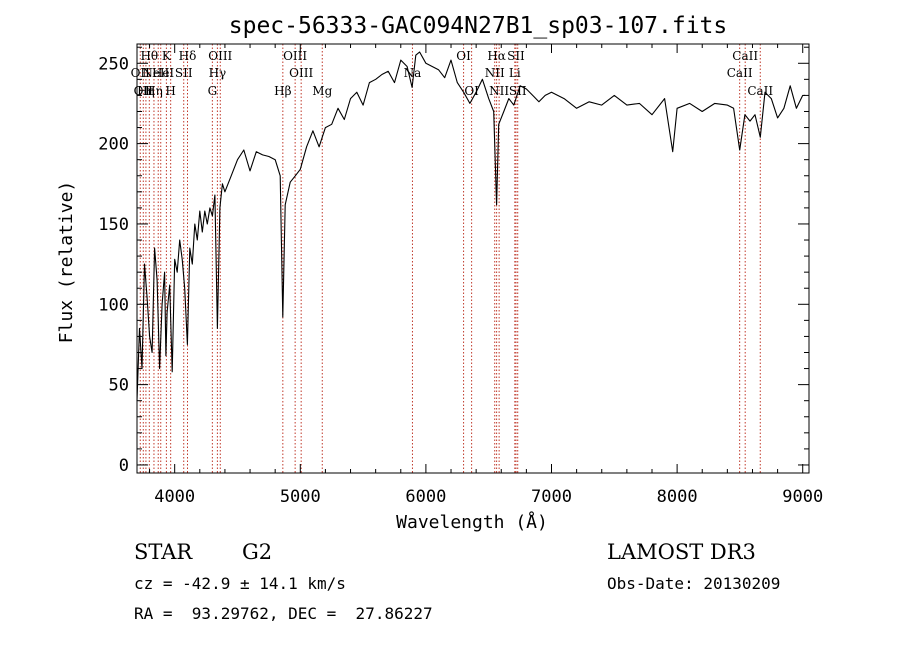 The width and height of the screenshot is (900, 653). Describe the element at coordinates (188, 56) in the screenshot. I see `marker-label: Hδ` at that location.